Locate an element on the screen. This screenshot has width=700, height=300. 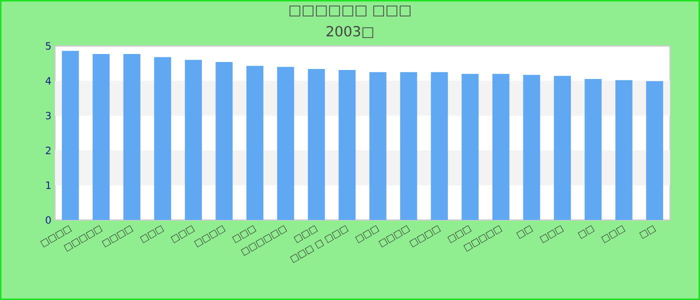
y-tick-label: 4 is located at coordinates (48, 80).